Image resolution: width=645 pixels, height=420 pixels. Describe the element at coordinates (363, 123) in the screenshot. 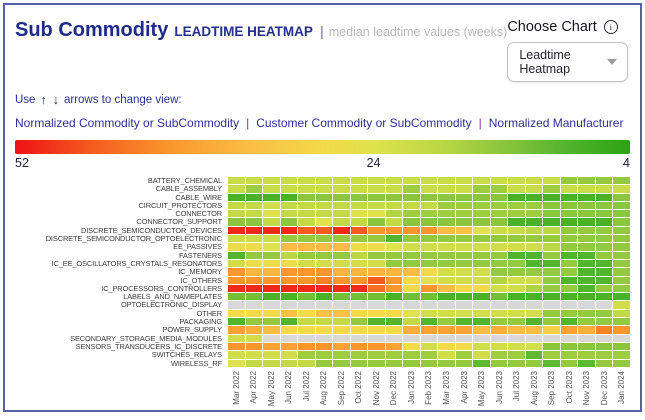

I see `view-link-2: Customer Commodity or SubCommodity` at that location.